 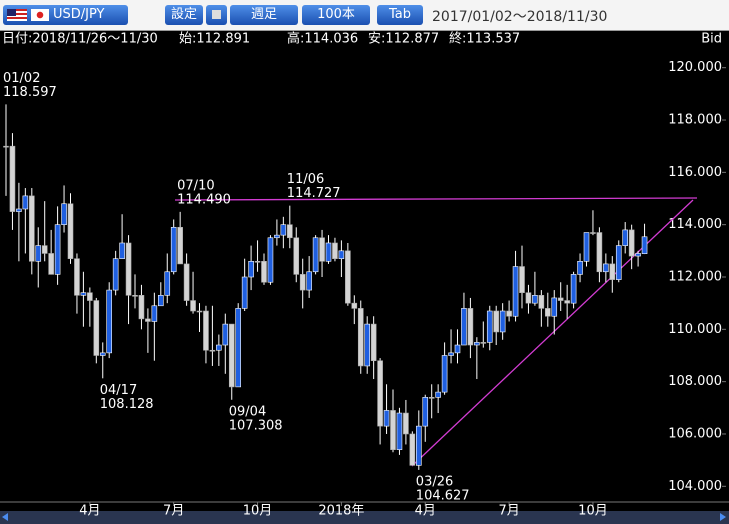 I want to click on info-high: 高:114.036, so click(x=322, y=39).